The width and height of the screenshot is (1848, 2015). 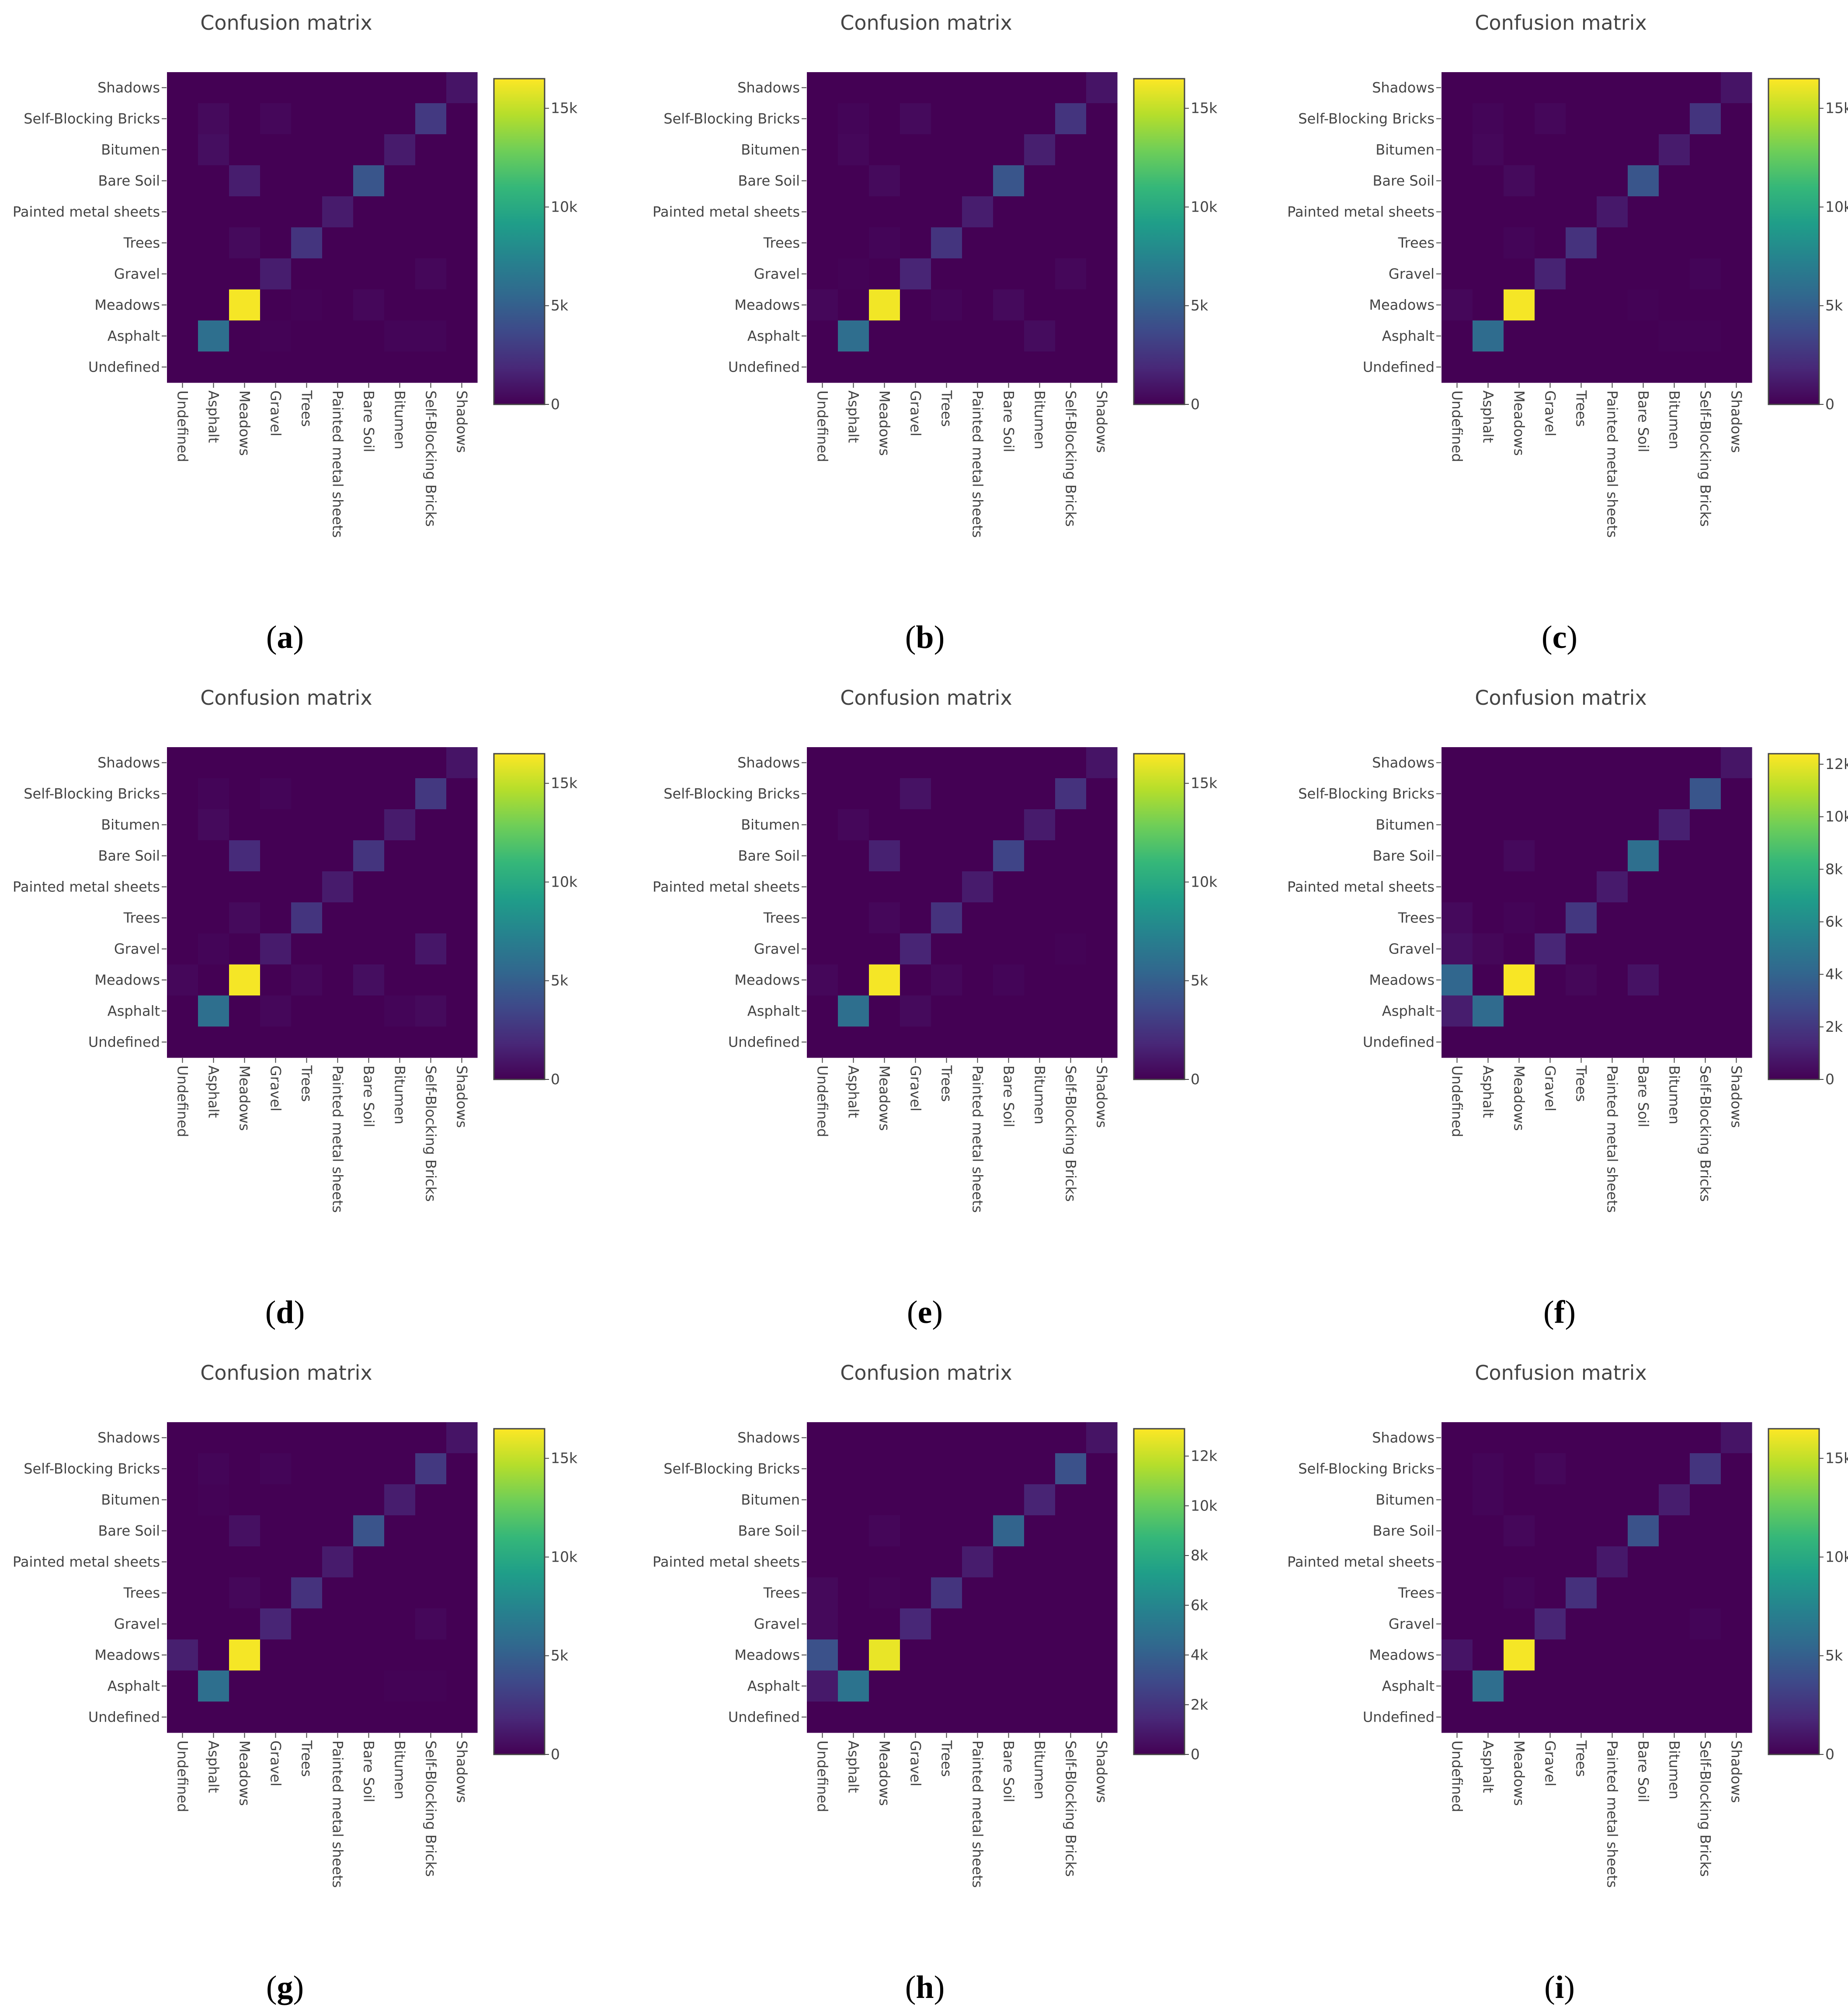 I want to click on y-tick-label: Bare Soil, so click(x=769, y=181).